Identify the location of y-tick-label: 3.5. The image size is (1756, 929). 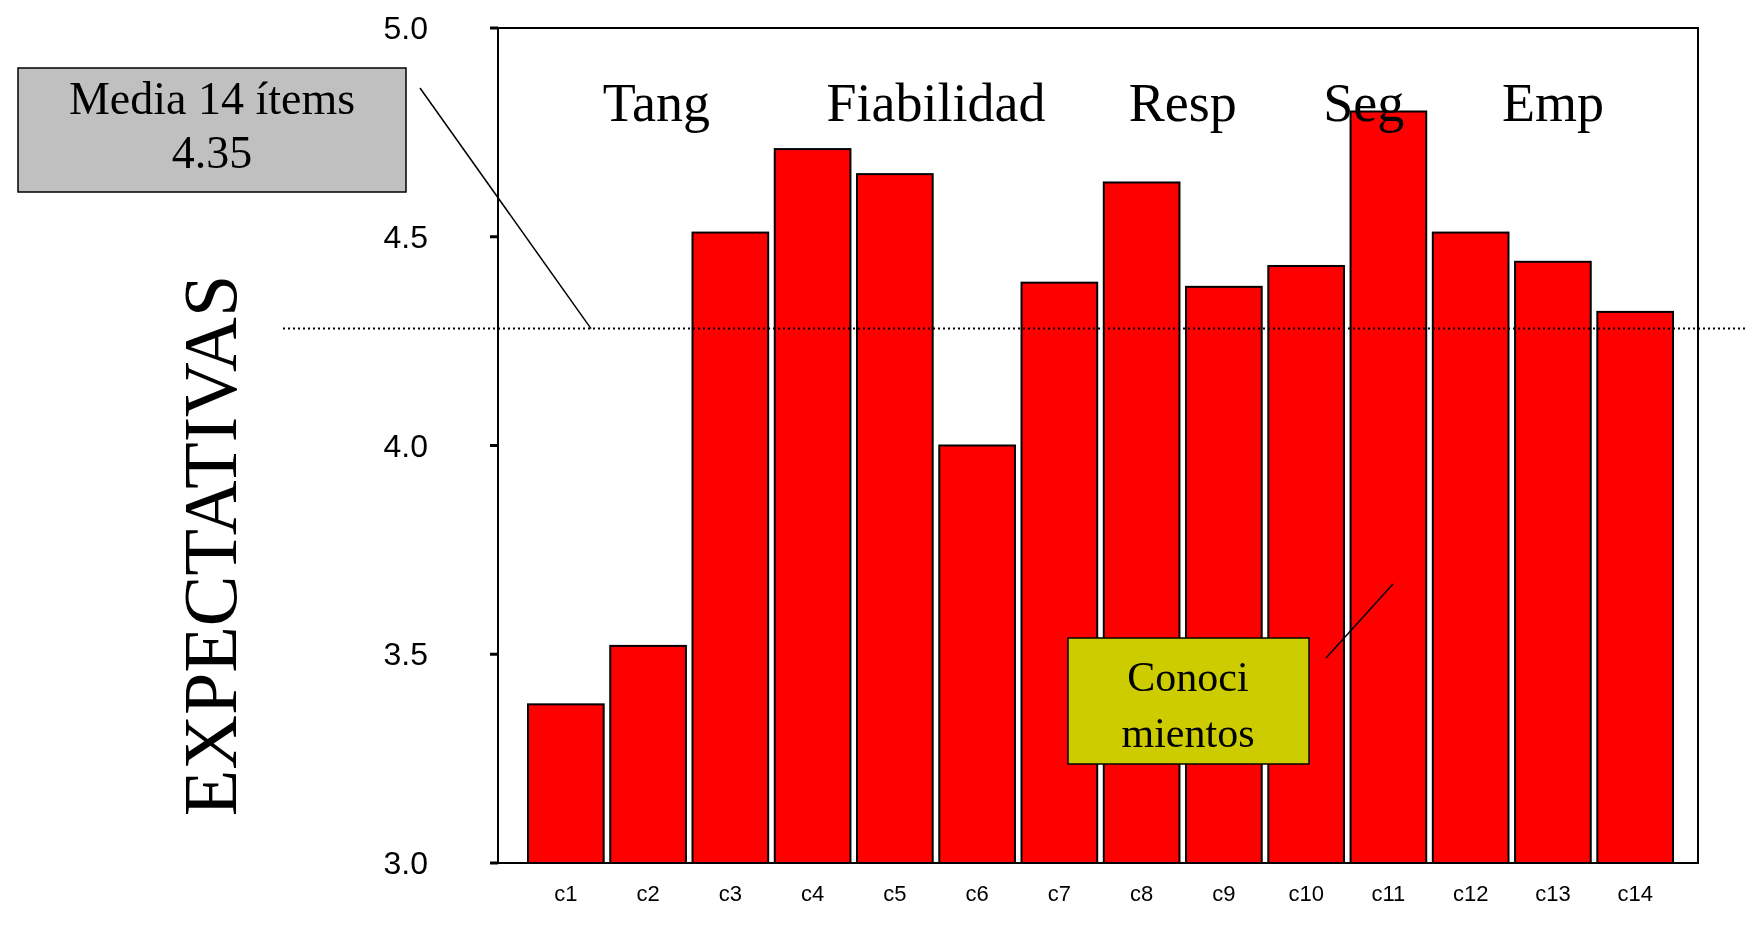
(405, 654).